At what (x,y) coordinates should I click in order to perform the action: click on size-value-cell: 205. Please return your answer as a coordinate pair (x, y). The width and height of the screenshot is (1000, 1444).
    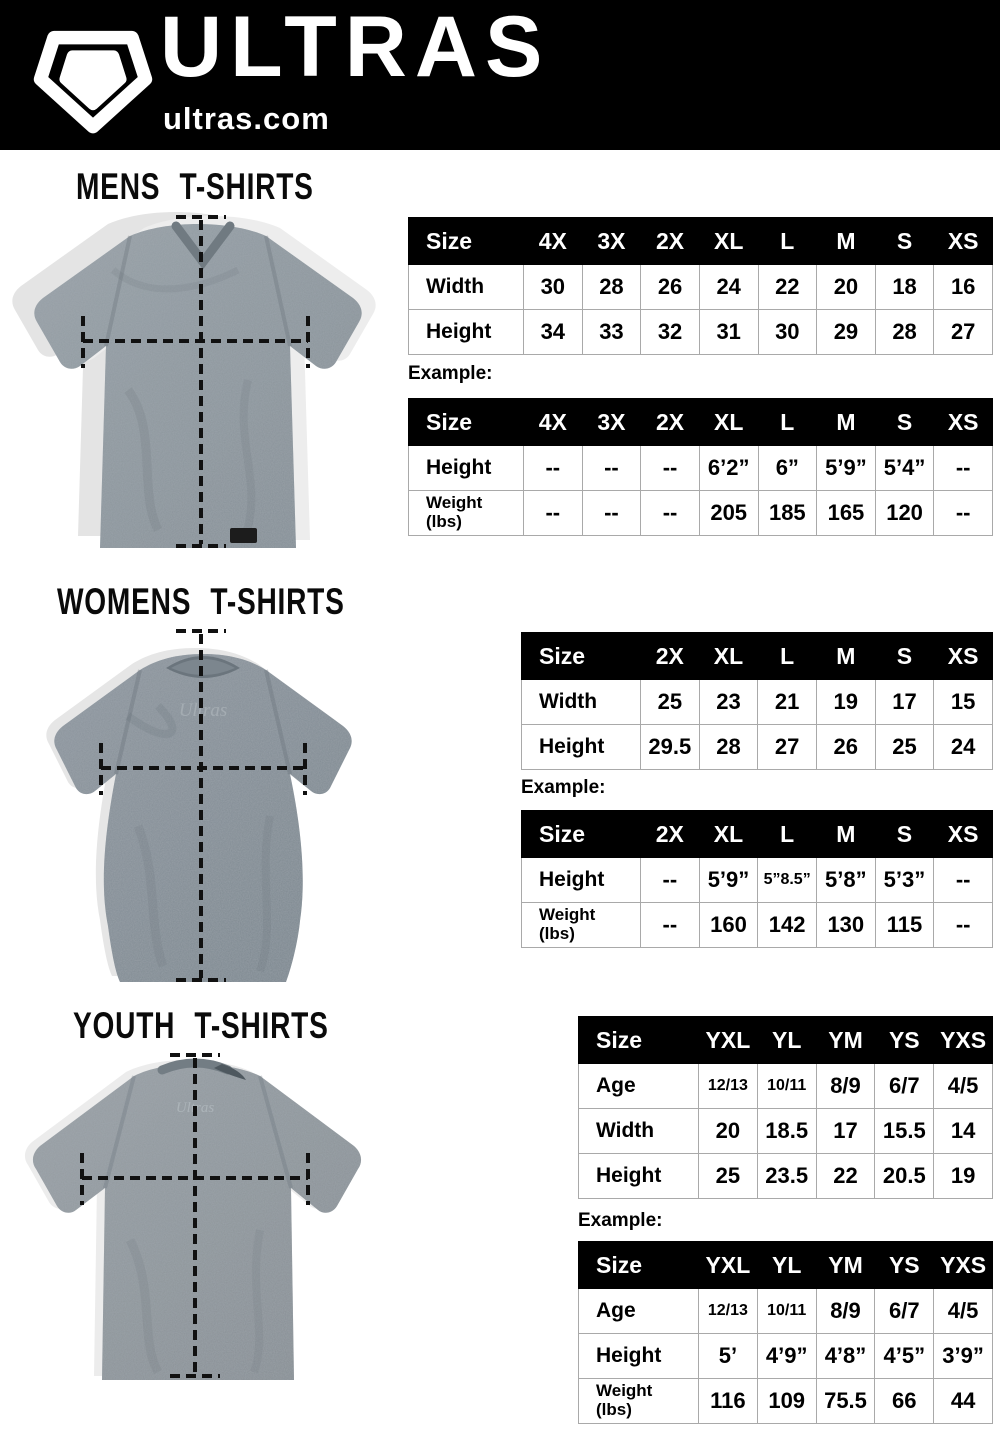
    Looking at the image, I should click on (728, 513).